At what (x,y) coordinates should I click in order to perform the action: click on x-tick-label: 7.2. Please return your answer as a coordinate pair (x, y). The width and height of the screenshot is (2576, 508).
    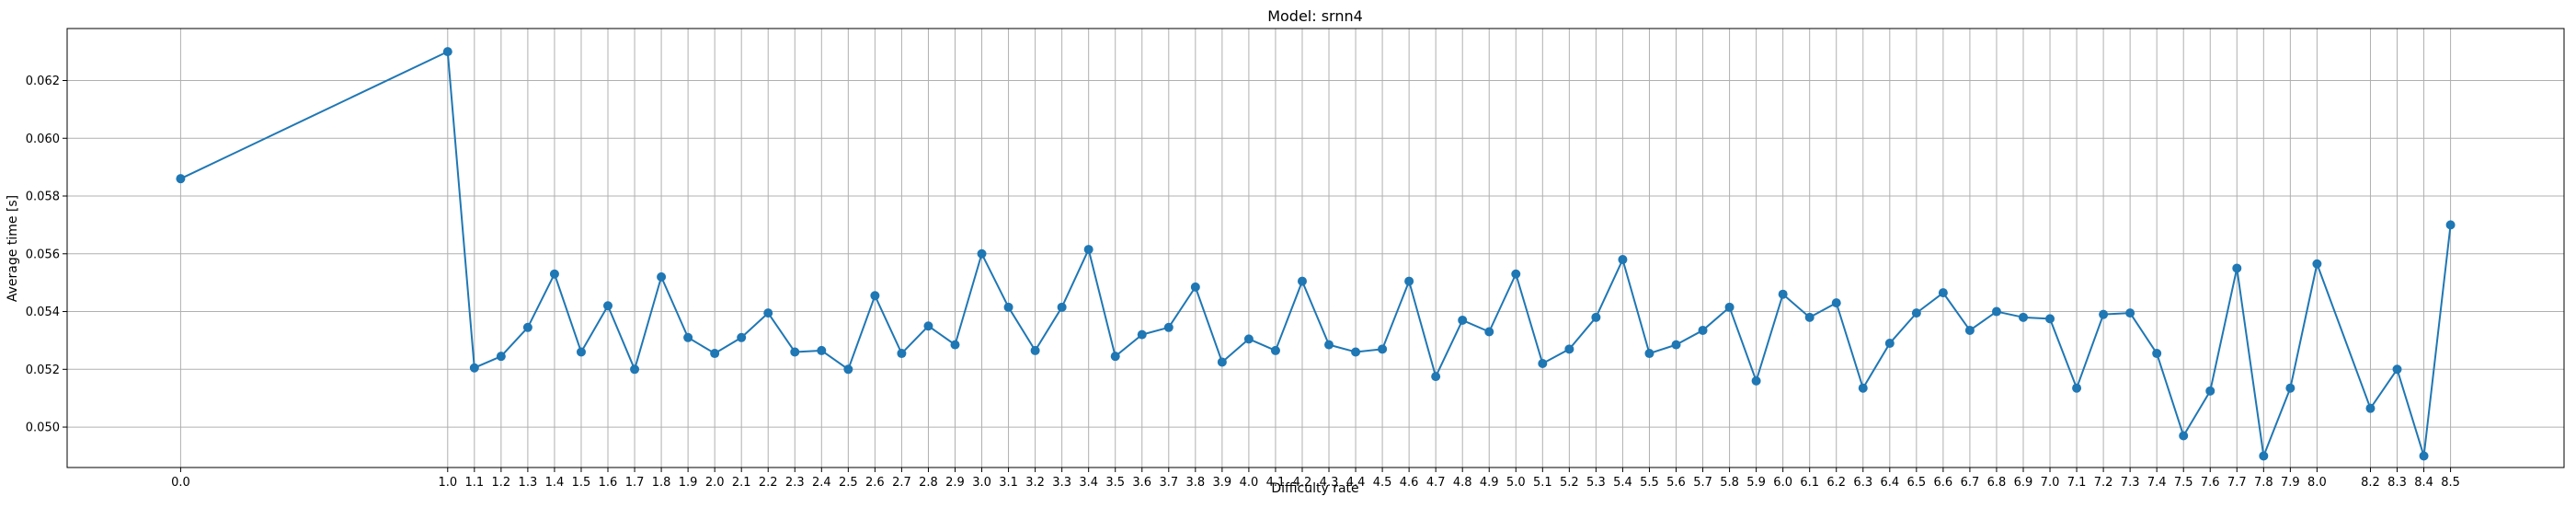
    Looking at the image, I should click on (2103, 483).